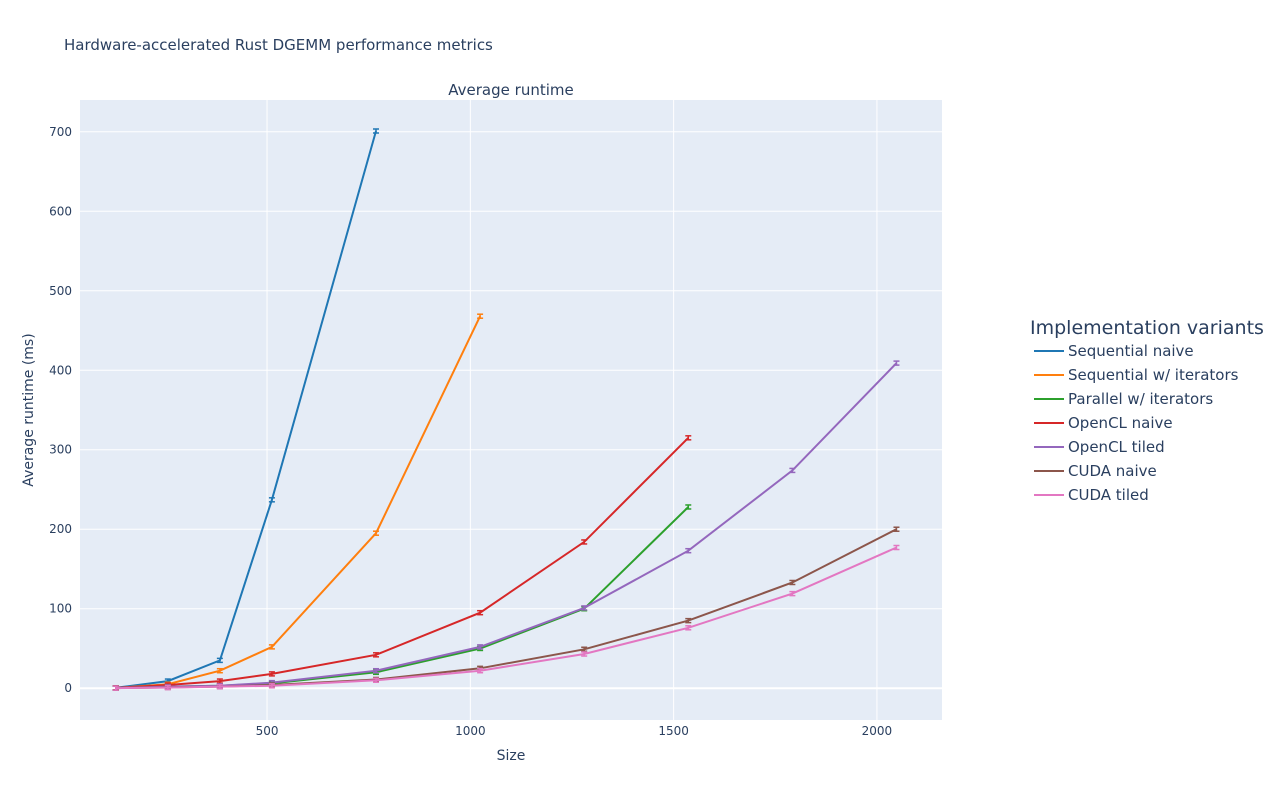  What do you see at coordinates (29, 409) in the screenshot?
I see `y-axis-label: Average runtime (ms)` at bounding box center [29, 409].